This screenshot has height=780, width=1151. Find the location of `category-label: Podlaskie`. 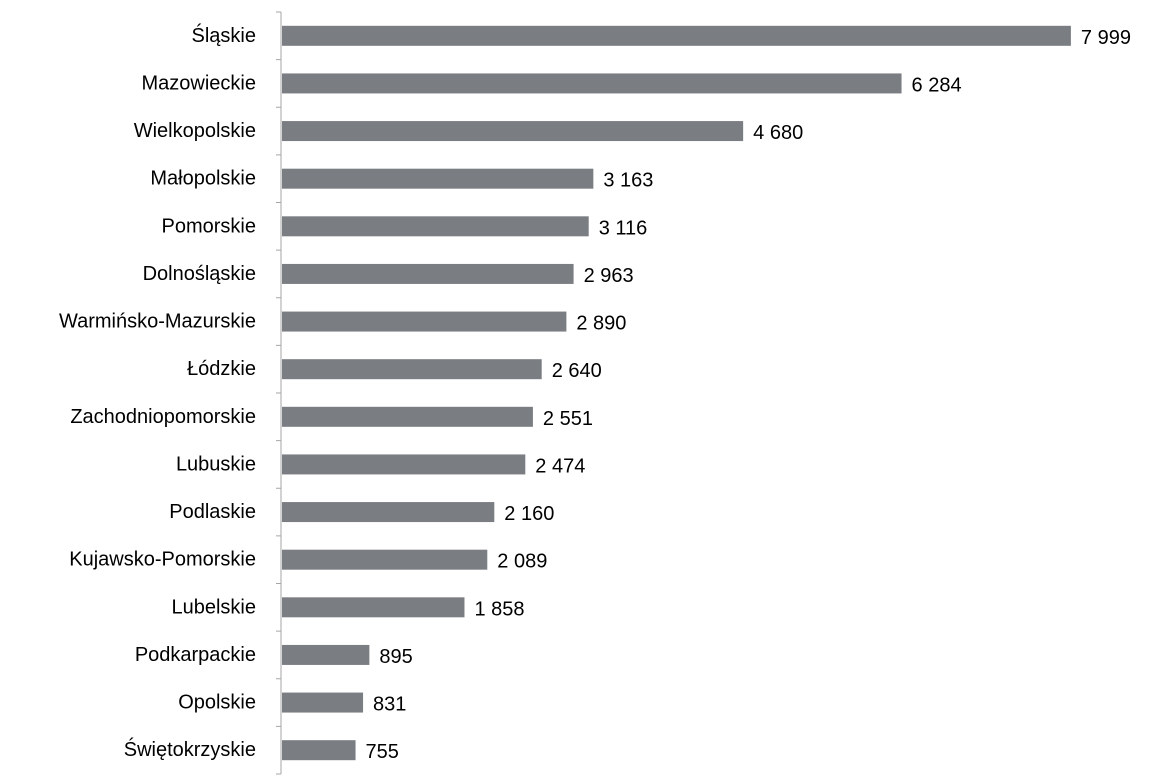

category-label: Podlaskie is located at coordinates (212, 512).